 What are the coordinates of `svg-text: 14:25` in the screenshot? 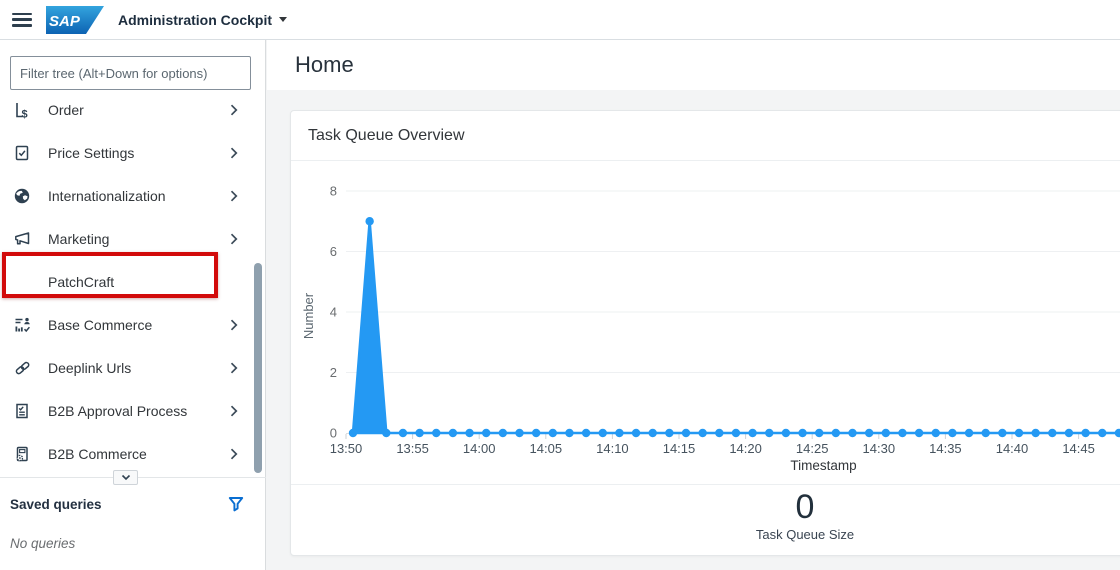 It's located at (812, 448).